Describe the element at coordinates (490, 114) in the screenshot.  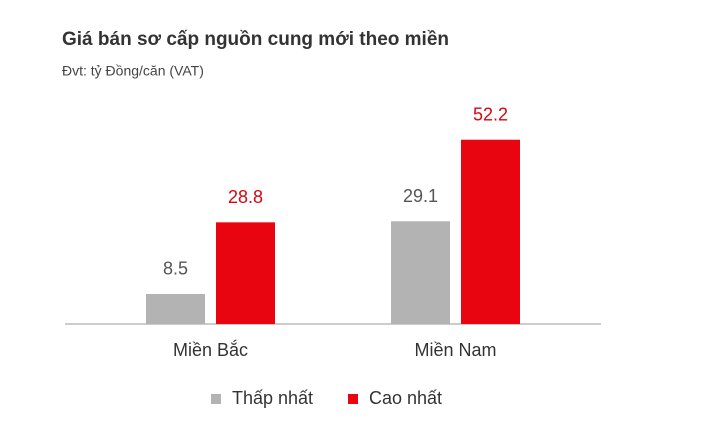
I see `value-label: 52.2` at that location.